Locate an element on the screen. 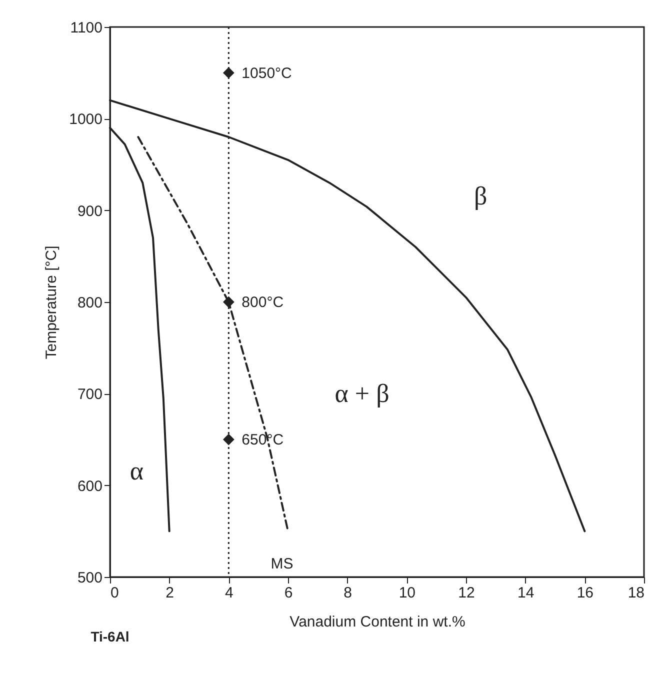  x-tick-label: 4 is located at coordinates (229, 593).